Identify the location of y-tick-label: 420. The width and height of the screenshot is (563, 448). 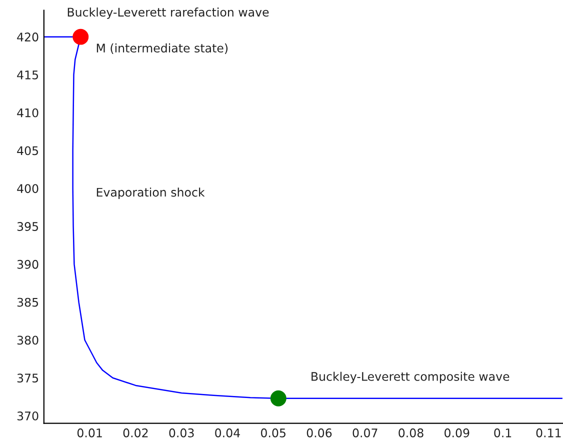
(27, 37).